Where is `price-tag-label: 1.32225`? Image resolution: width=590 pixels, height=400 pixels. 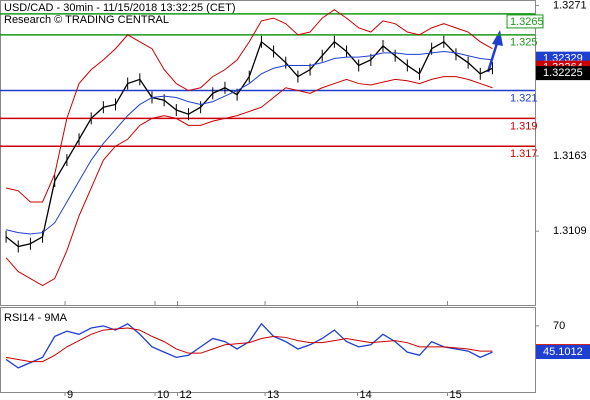 price-tag-label: 1.32225 is located at coordinates (563, 73).